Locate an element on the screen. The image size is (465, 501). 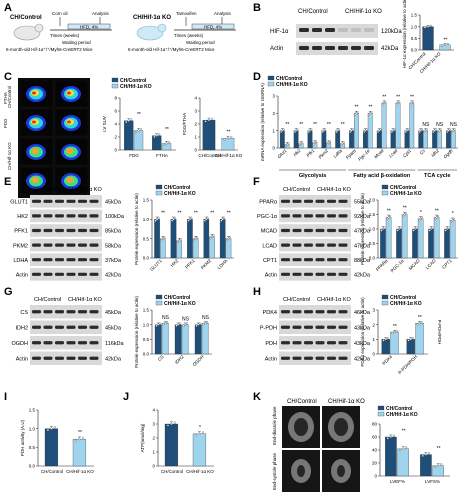
mouse-ko-head-icon is located at coordinates (162, 28).